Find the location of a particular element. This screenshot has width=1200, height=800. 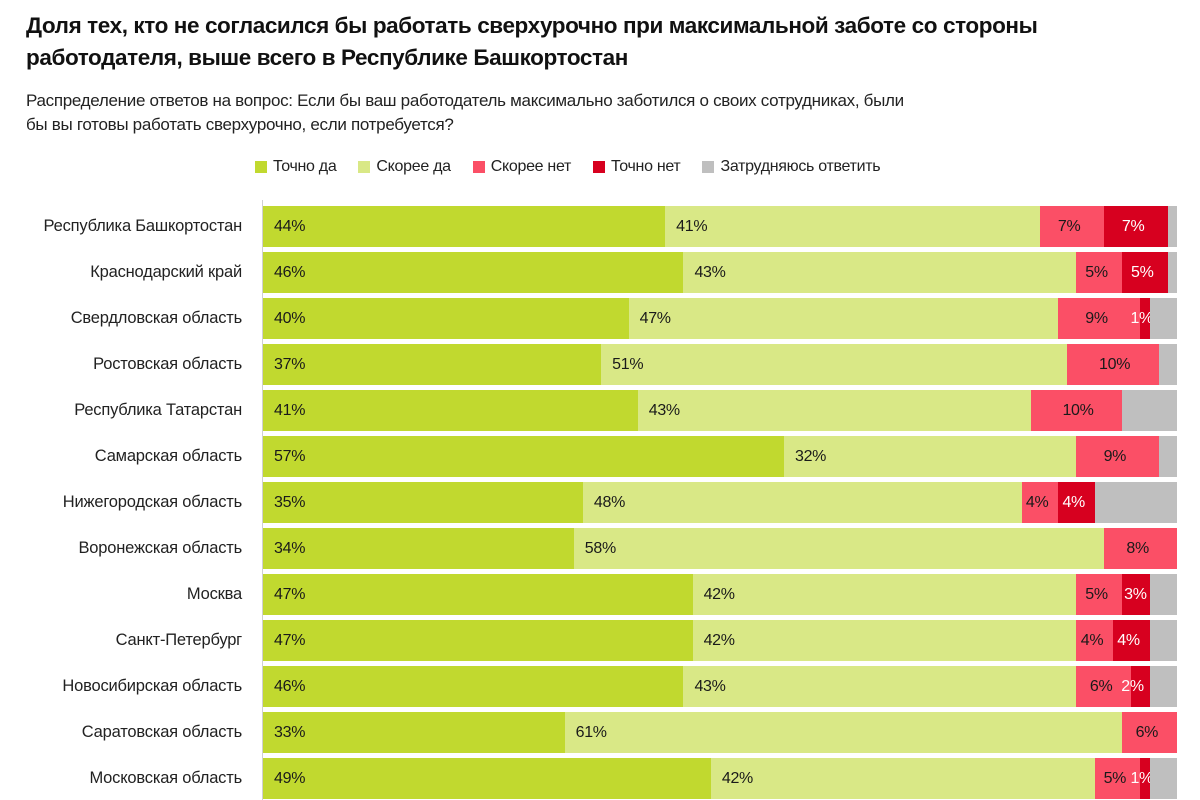

bar-segment: 44% is located at coordinates (464, 226).